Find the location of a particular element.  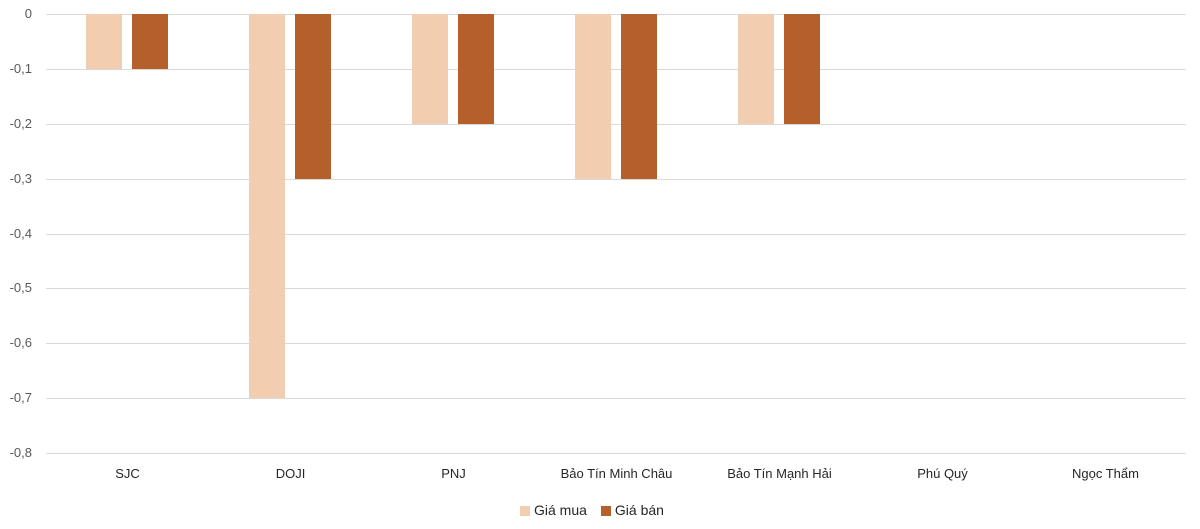

legend-swatch-sell is located at coordinates (605, 511).